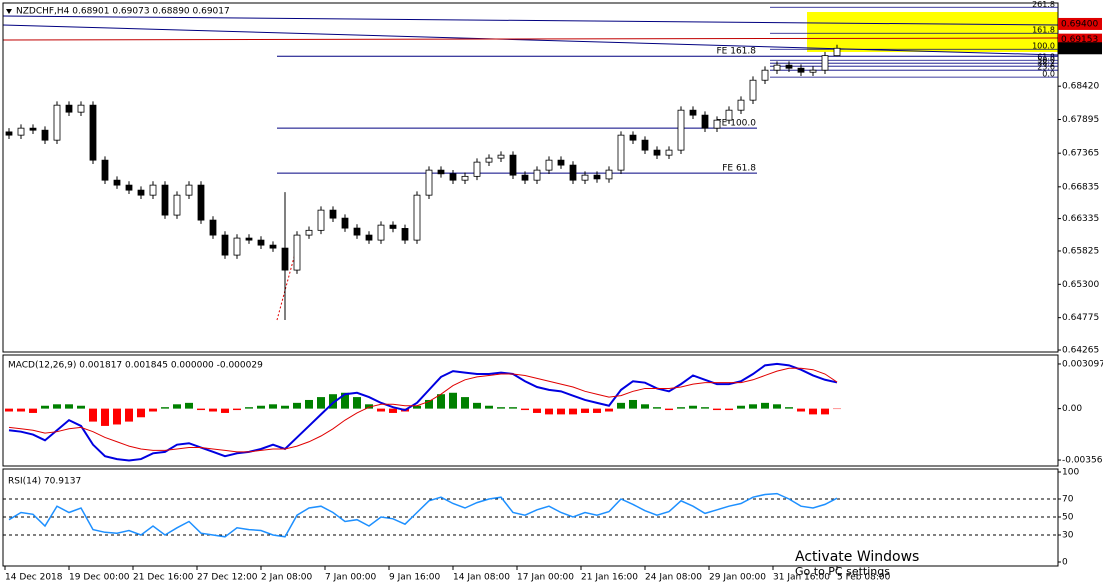 The width and height of the screenshot is (1103, 588). Describe the element at coordinates (34, 578) in the screenshot. I see `x-tick-label: 14 Dec 2018` at that location.